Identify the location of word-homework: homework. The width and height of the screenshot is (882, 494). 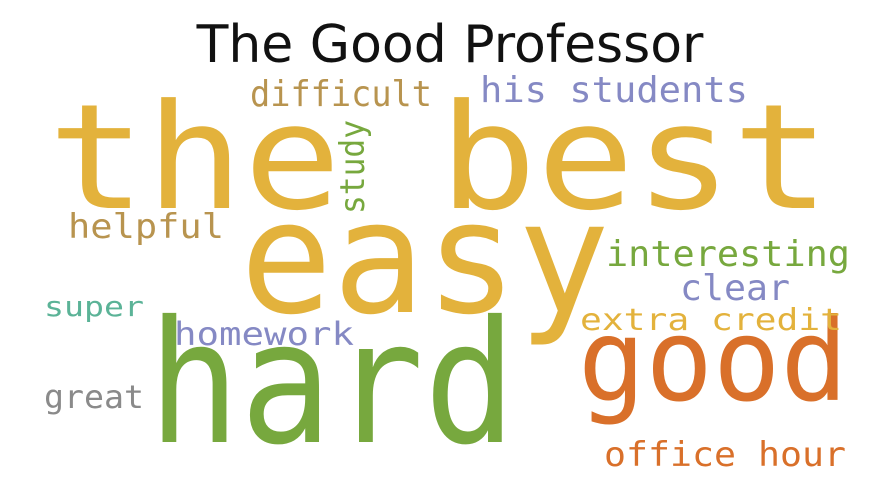
(264, 334).